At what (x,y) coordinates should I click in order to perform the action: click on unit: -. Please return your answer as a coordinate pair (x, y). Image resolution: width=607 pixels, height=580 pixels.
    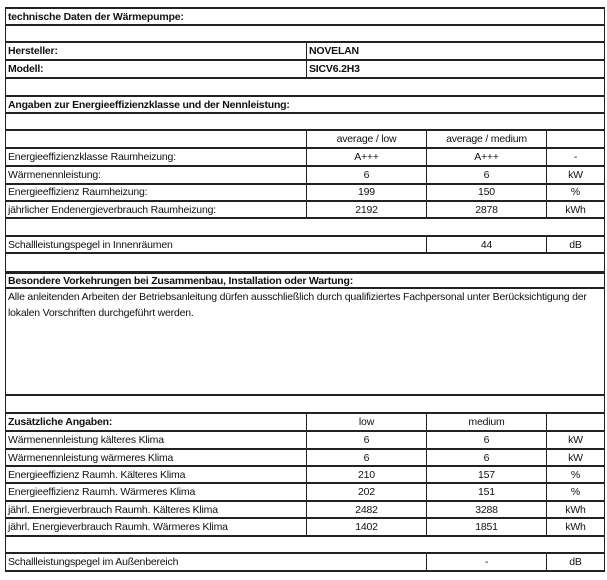
    Looking at the image, I should click on (575, 157).